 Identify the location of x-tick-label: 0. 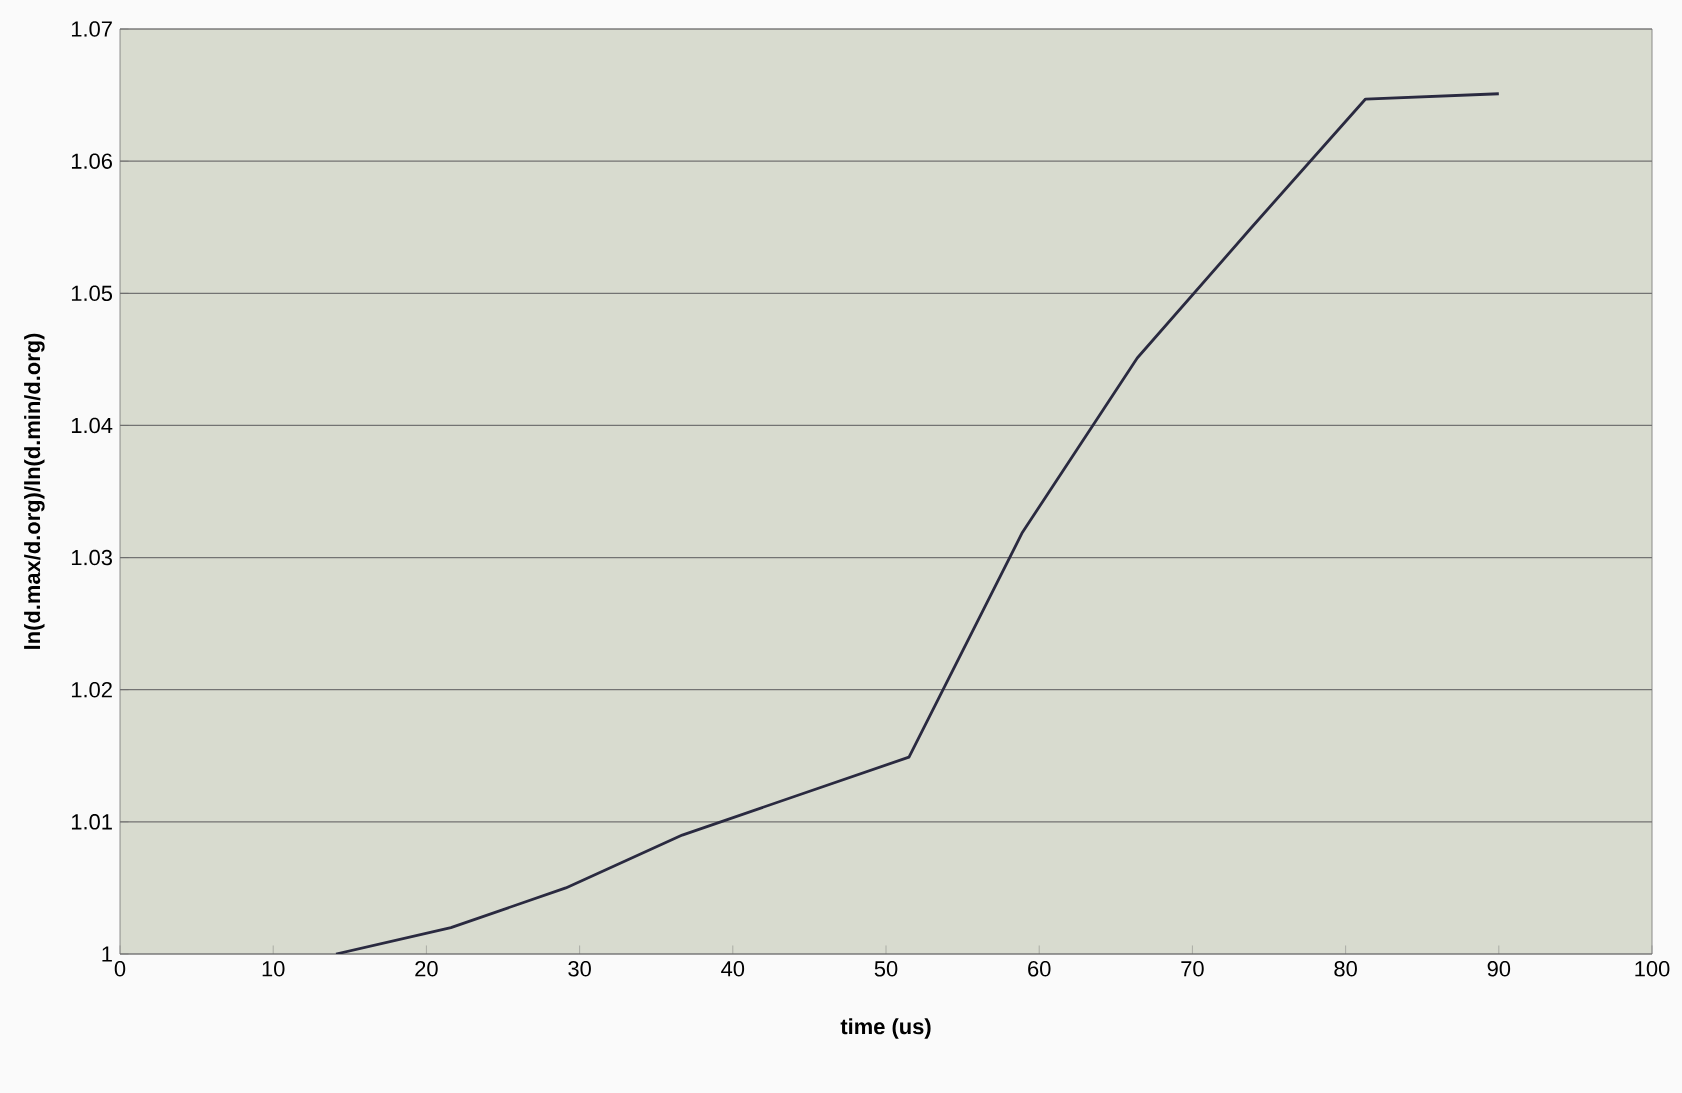
(120, 969).